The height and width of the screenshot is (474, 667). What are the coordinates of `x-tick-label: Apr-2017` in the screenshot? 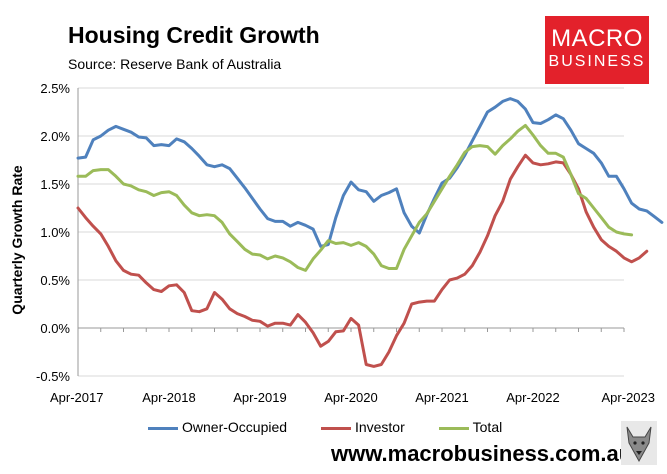 It's located at (76, 397).